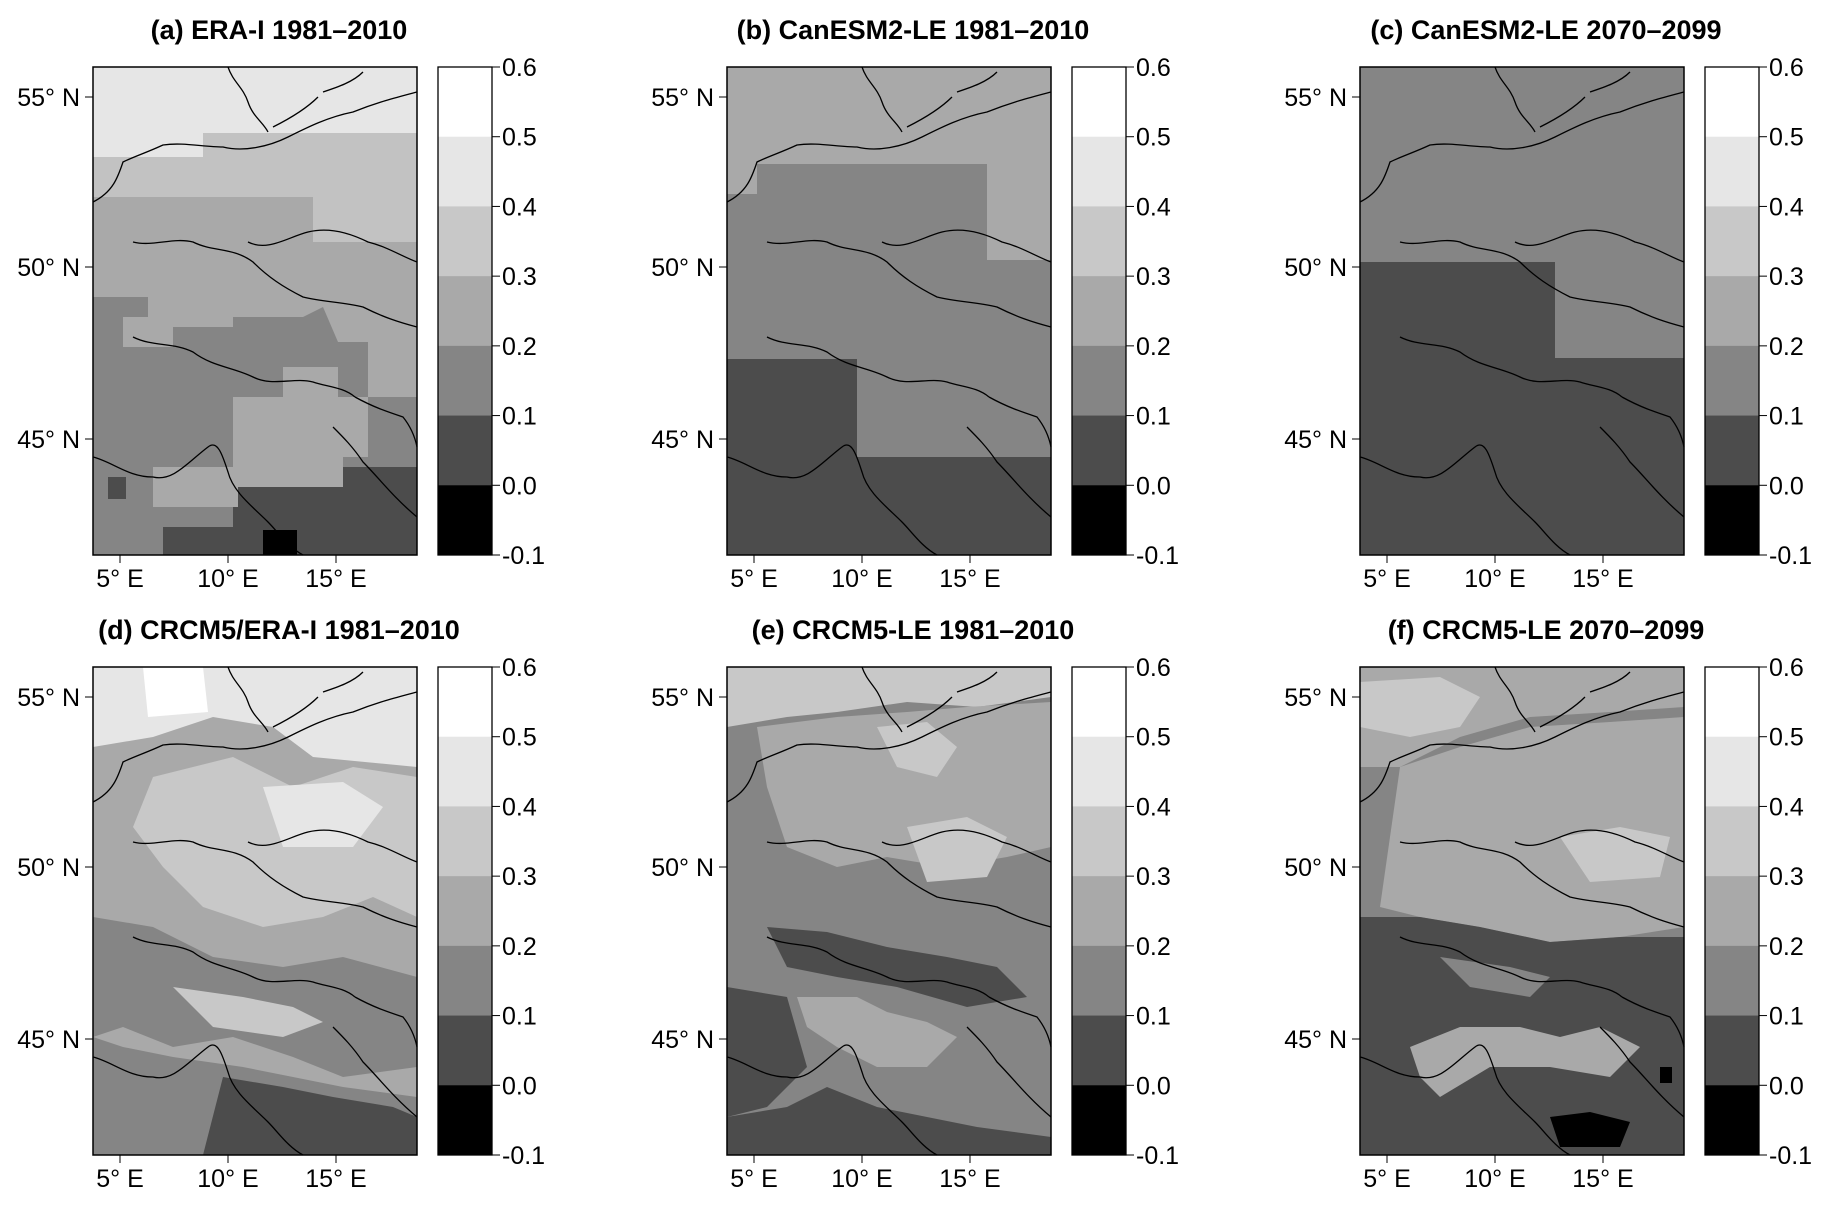 The width and height of the screenshot is (1824, 1206). I want to click on panel-f: (f) CRCM5-LE 2070–2099, so click(1548, 904).